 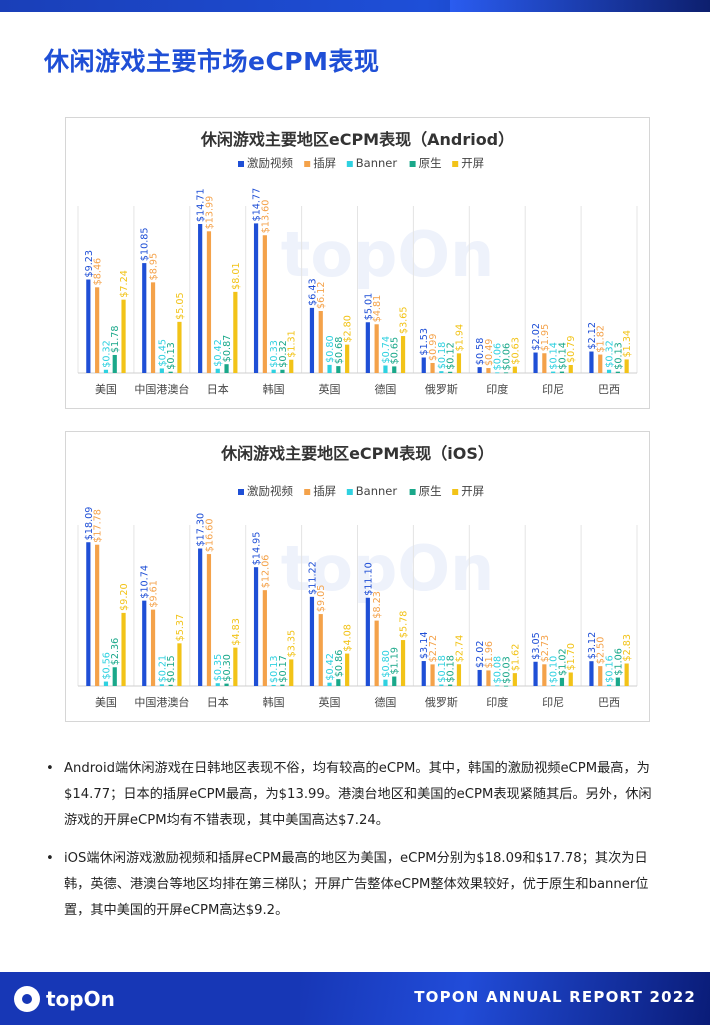 I want to click on data-label: $1.78, so click(x=115, y=339).